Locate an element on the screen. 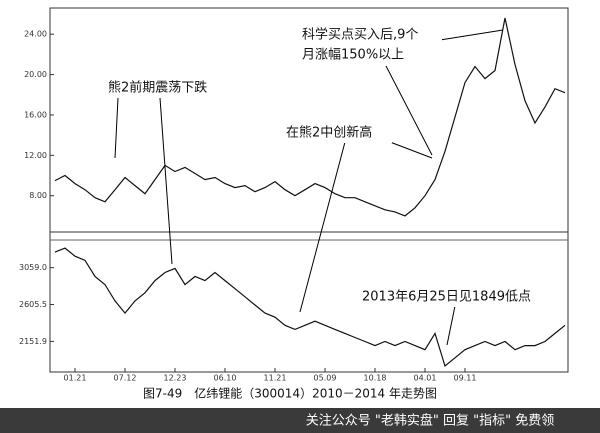 This screenshot has width=600, height=433. annotation: 2013年6月25日见1849低点 is located at coordinates (446, 297).